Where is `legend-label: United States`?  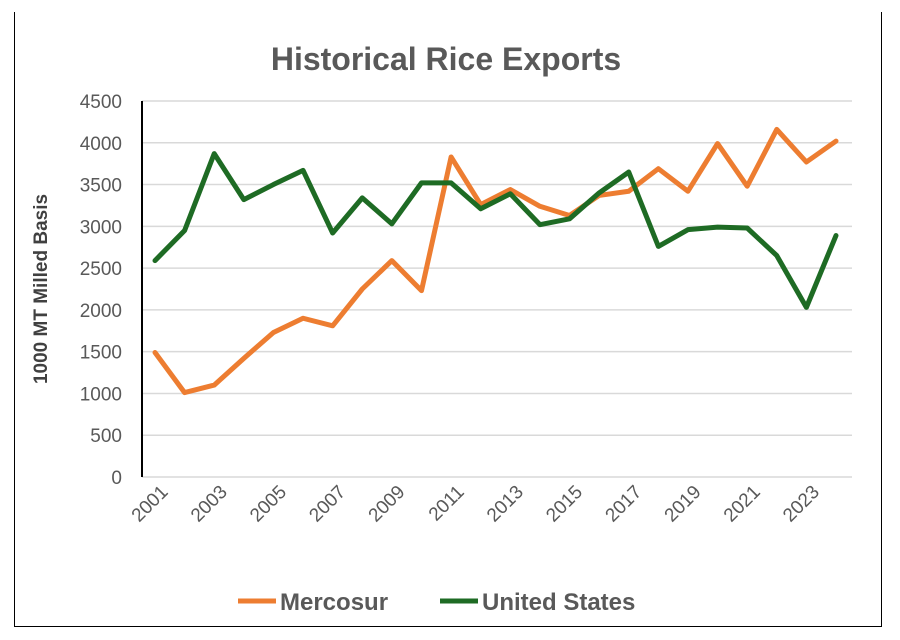 legend-label: United States is located at coordinates (558, 602).